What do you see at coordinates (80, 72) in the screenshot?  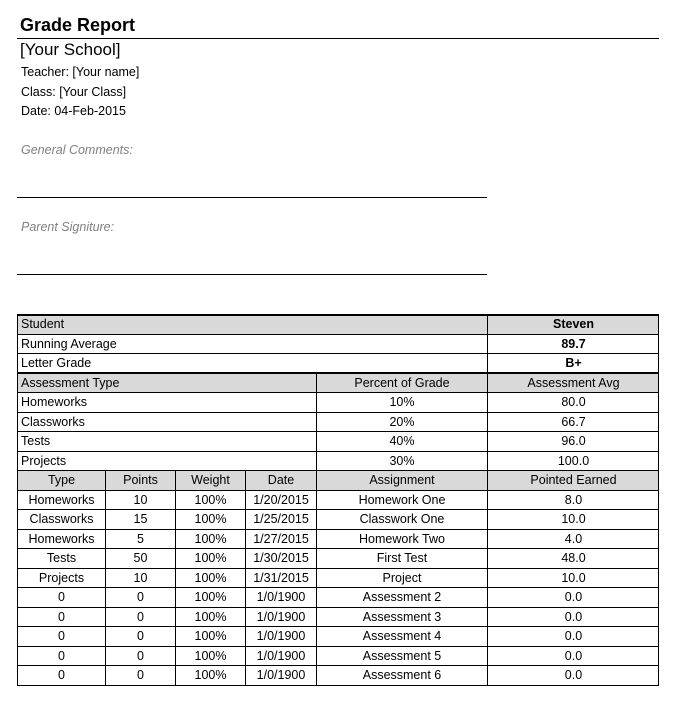 I see `teacher-line: Teacher: [Your name]` at bounding box center [80, 72].